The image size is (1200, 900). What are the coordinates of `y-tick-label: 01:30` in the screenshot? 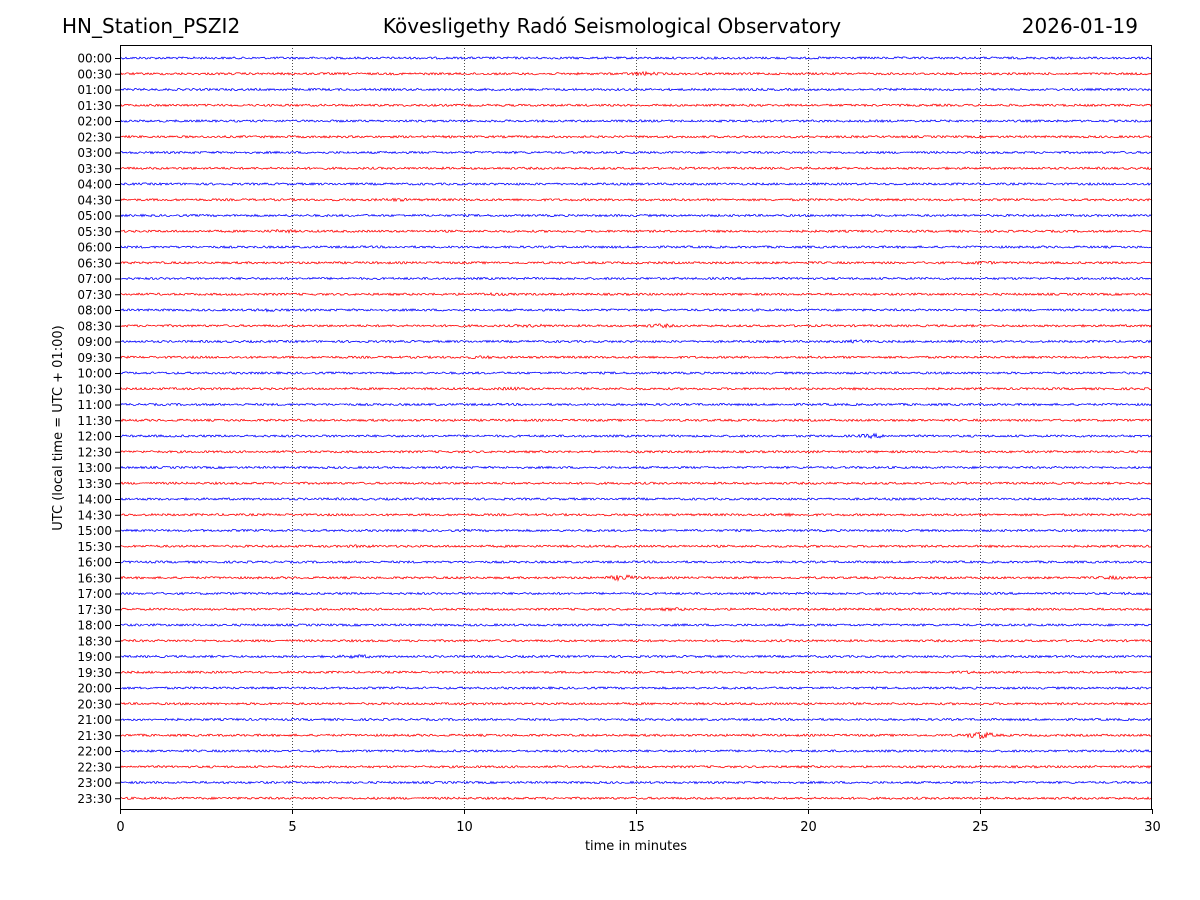 It's located at (94, 106).